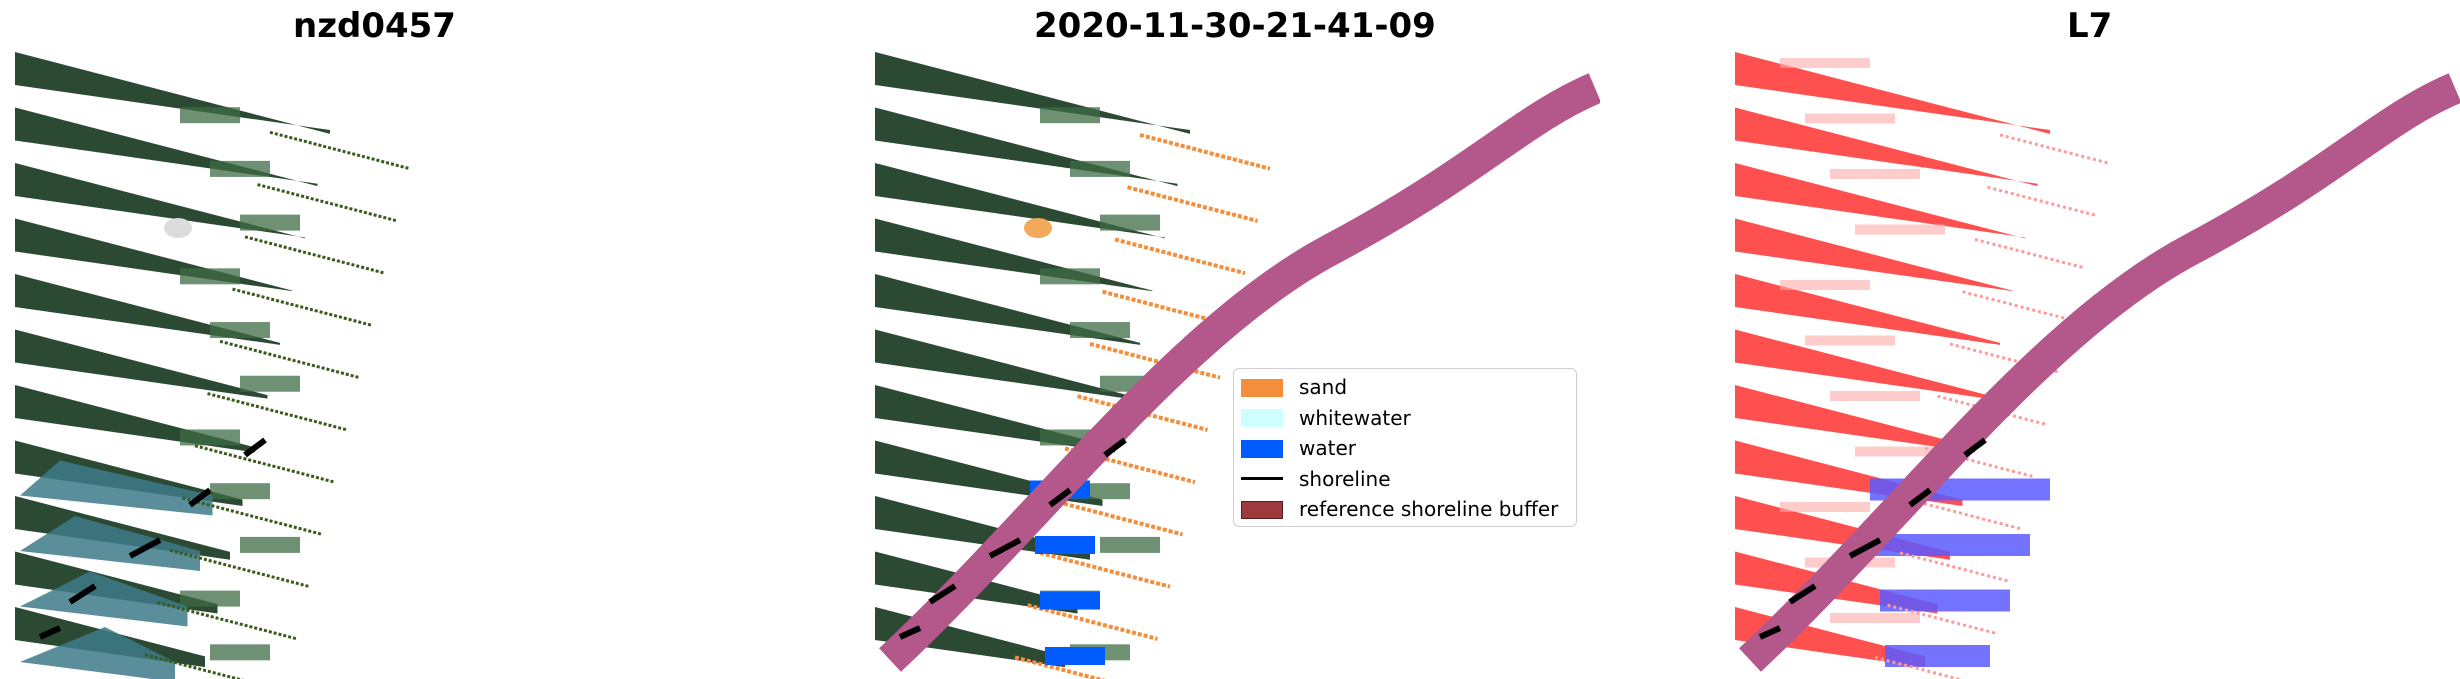  I want to click on panel-title-index: L7, so click(2090, 26).